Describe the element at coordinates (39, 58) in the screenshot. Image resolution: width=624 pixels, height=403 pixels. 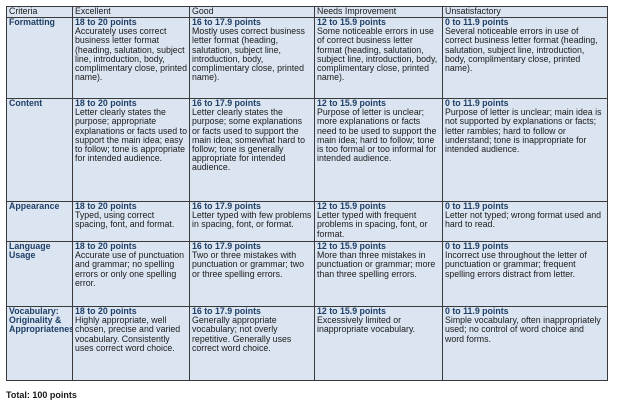
I see `criterion-label: Formatting` at that location.